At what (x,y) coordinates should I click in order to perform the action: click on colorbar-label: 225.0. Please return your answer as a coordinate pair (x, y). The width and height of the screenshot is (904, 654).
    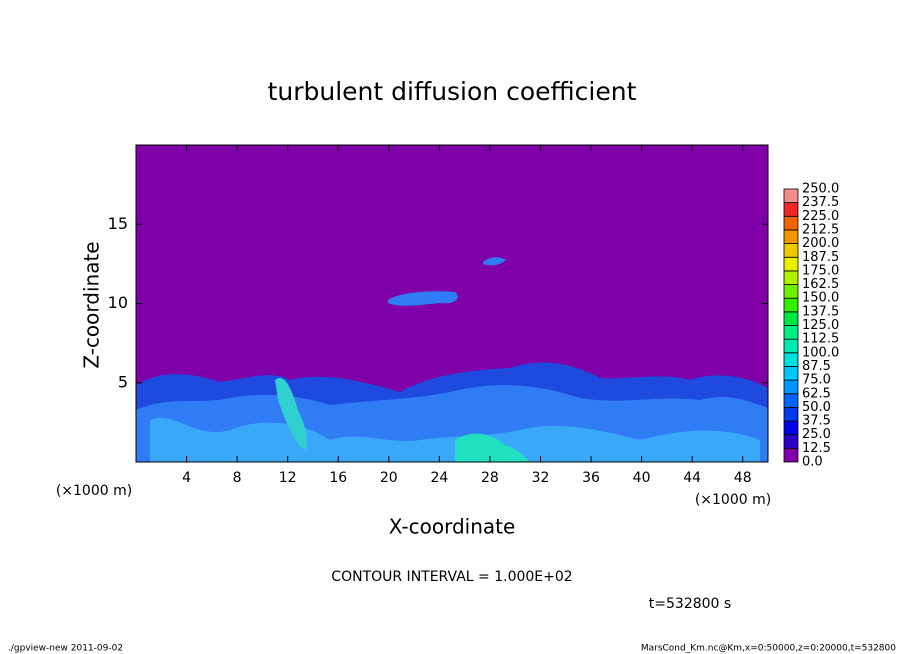
    Looking at the image, I should click on (820, 216).